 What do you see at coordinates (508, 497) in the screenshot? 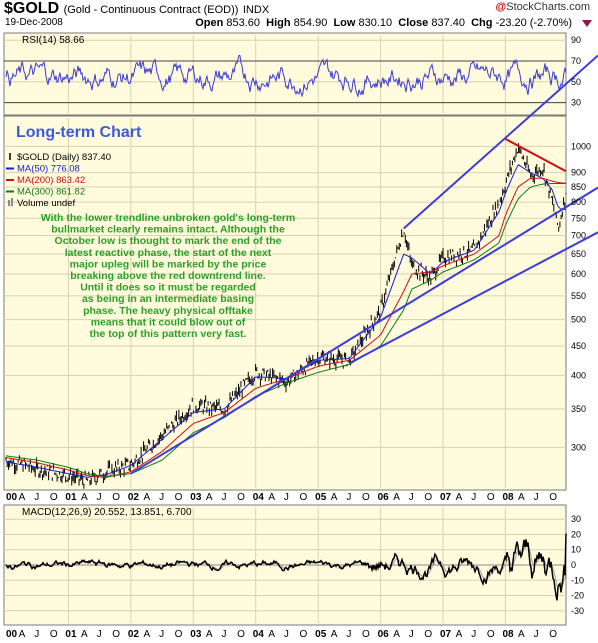
I see `x-tick-label: 08` at bounding box center [508, 497].